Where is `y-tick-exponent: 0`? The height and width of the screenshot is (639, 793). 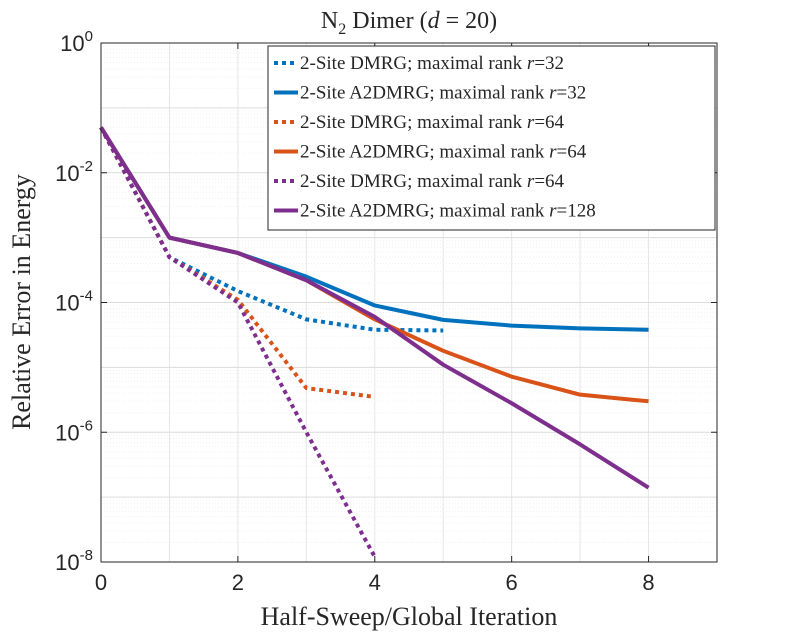 y-tick-exponent: 0 is located at coordinates (89, 36).